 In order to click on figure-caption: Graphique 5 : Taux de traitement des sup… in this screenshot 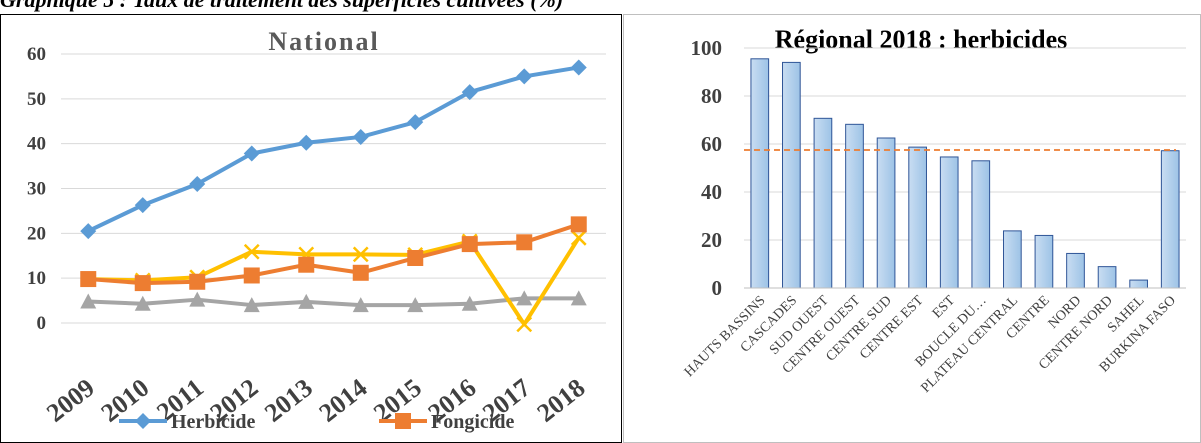, I will do `click(600, 7)`.